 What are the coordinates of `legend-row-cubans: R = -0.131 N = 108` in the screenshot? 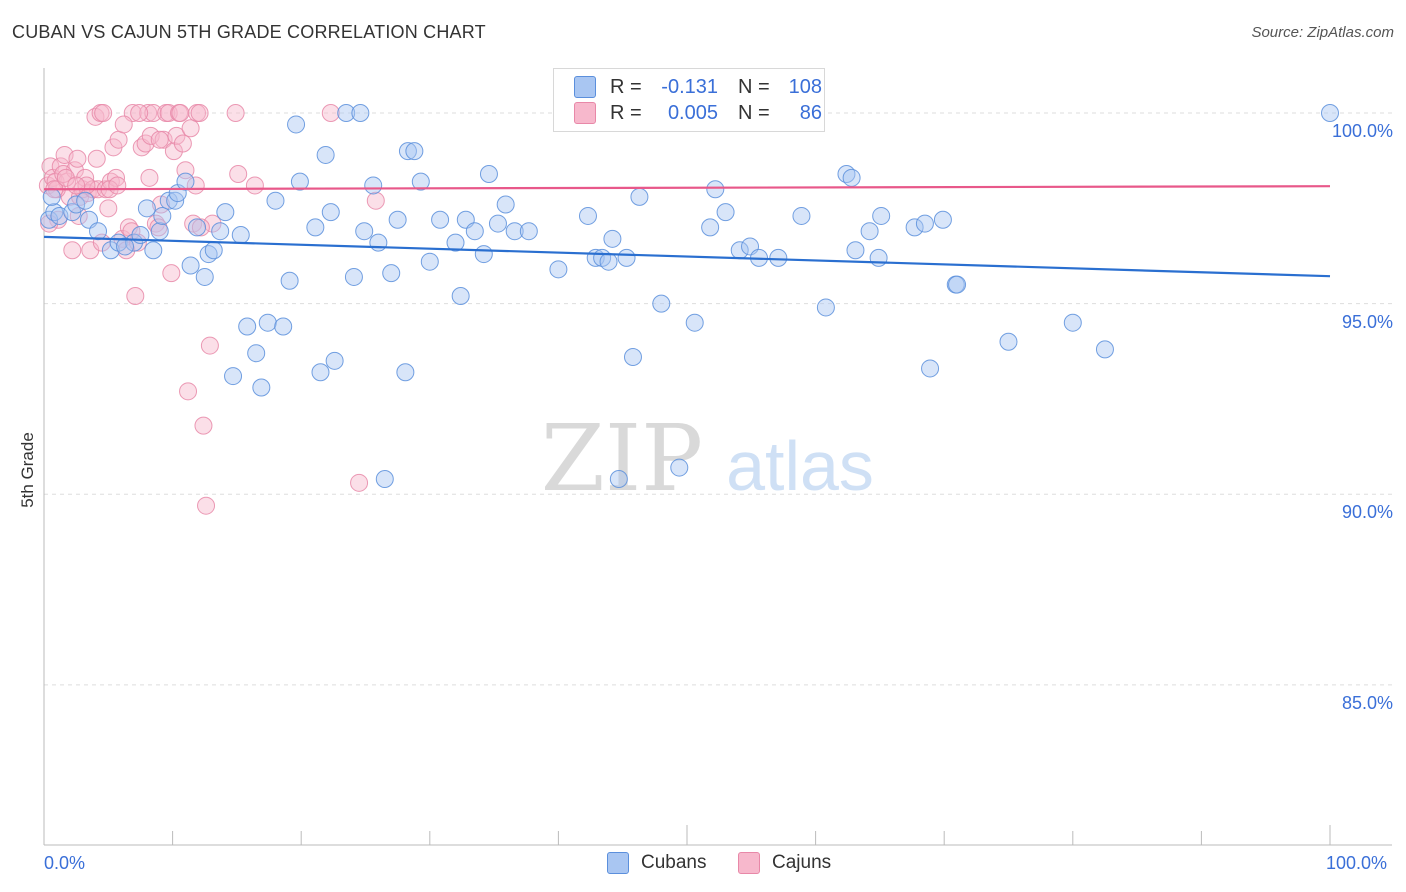 It's located at (698, 87).